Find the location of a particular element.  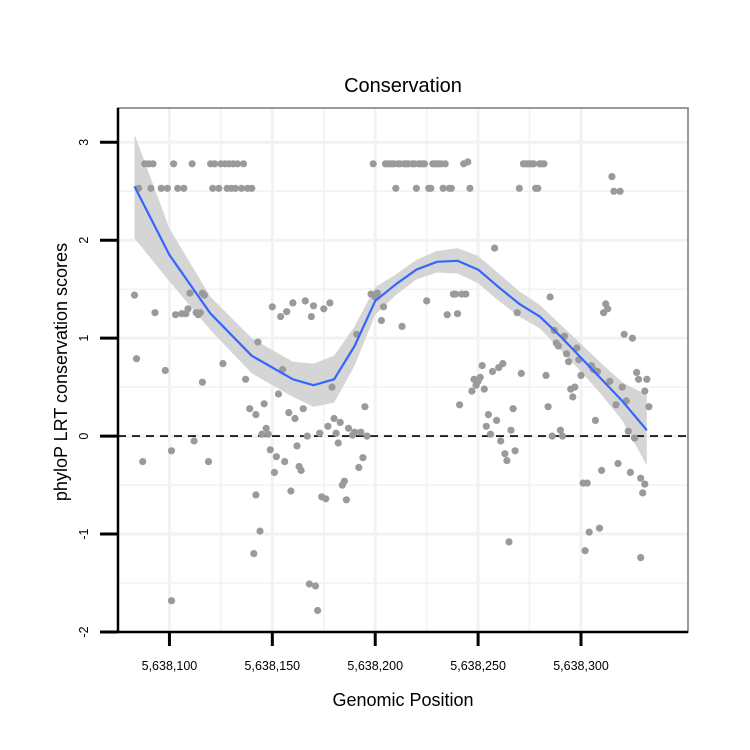

y-tick-label: 2 is located at coordinates (84, 240).